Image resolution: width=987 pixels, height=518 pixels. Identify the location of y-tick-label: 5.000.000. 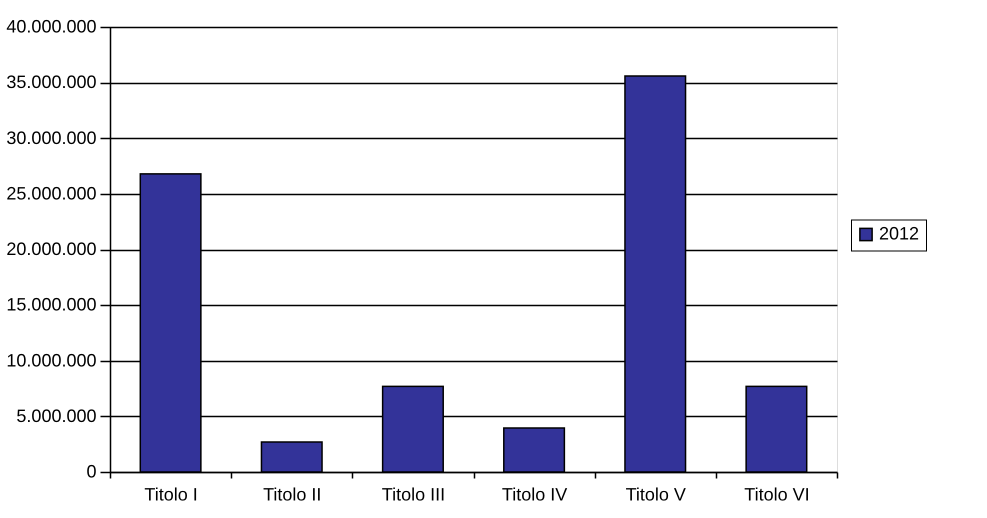
(56, 416).